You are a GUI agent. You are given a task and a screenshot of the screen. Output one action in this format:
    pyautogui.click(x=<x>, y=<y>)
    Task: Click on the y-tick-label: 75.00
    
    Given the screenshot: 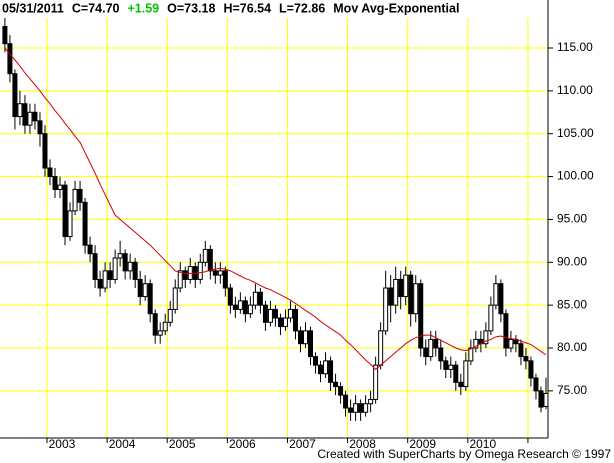 What is the action you would take?
    pyautogui.click(x=572, y=390)
    